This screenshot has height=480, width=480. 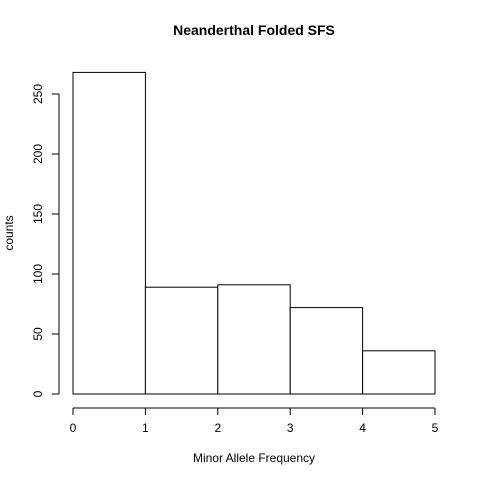 What do you see at coordinates (290, 428) in the screenshot?
I see `x-tick-label-3: 3` at bounding box center [290, 428].